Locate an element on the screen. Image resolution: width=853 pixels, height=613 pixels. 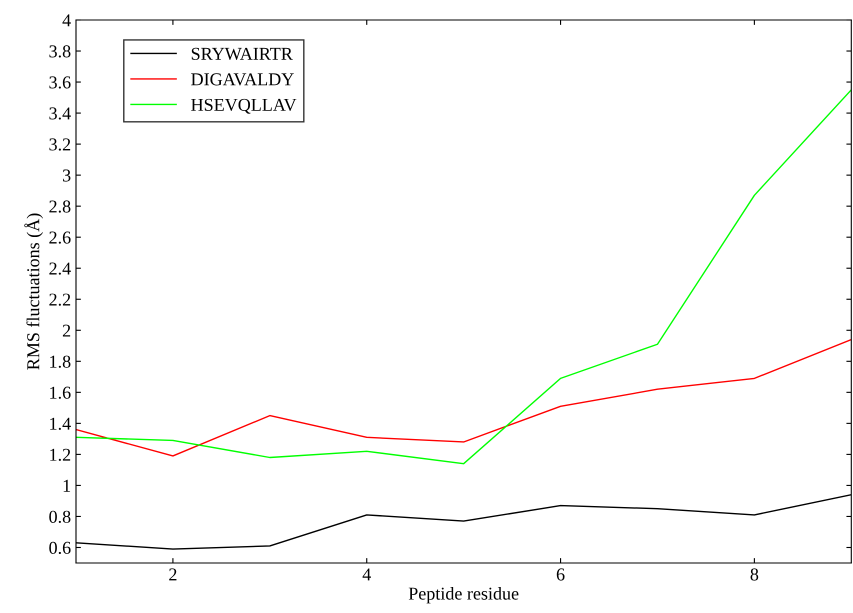
x-axis-title: Peptide residue is located at coordinates (463, 595).